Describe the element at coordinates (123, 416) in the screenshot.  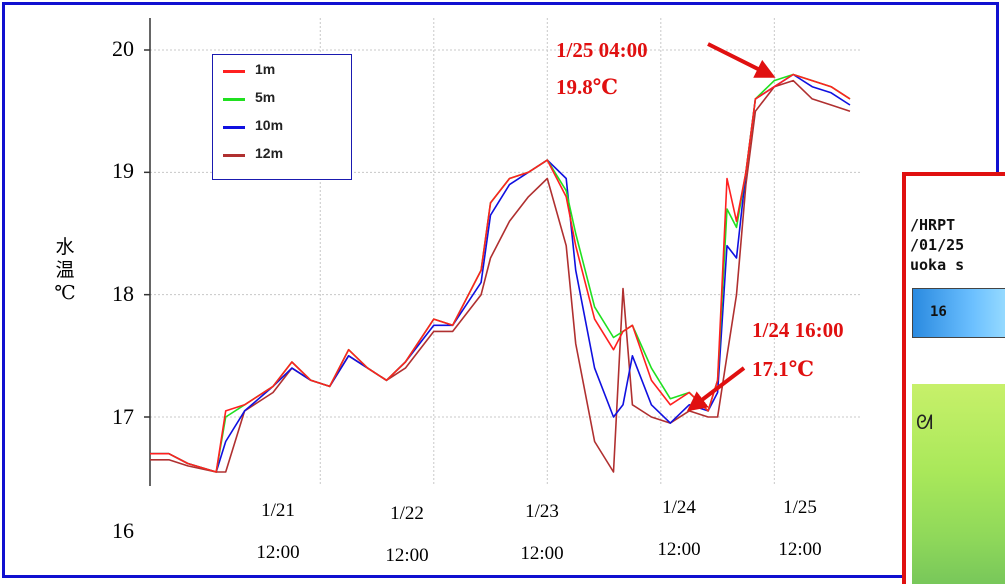
I see `y-tick-label-17: 17` at that location.